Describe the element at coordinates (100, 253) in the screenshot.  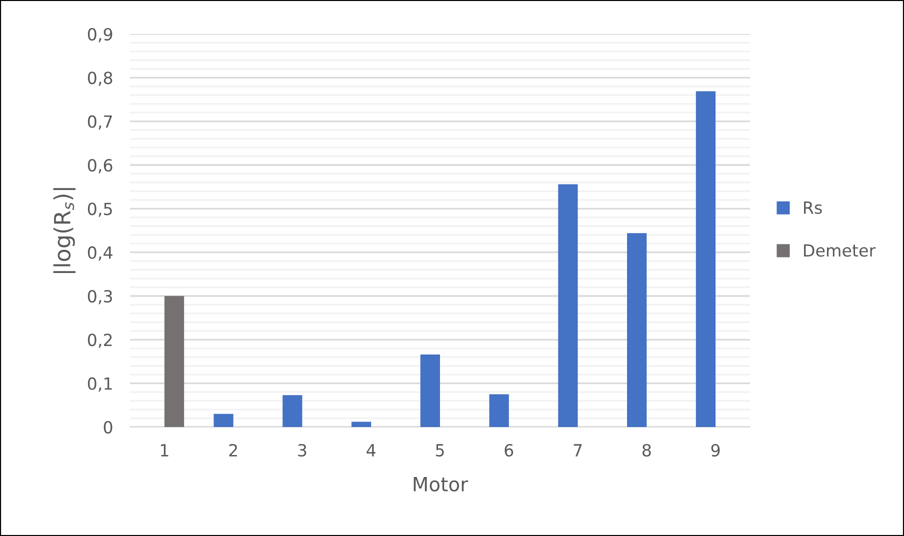
I see `y-tick-label: 0,4` at that location.